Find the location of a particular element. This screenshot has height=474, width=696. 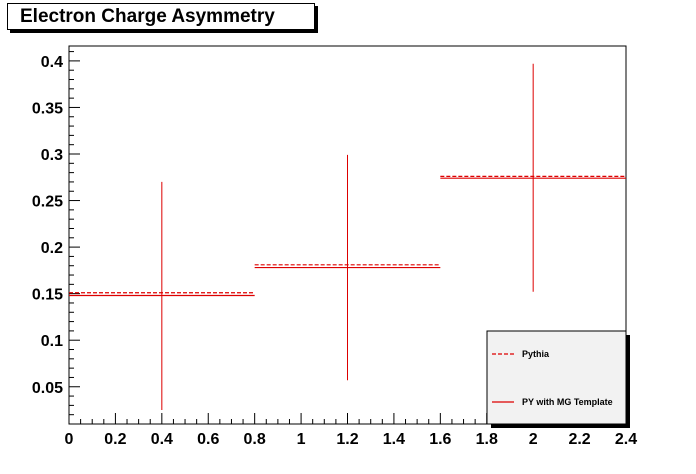

y-tick-label: 0.3 is located at coordinates (52, 155).